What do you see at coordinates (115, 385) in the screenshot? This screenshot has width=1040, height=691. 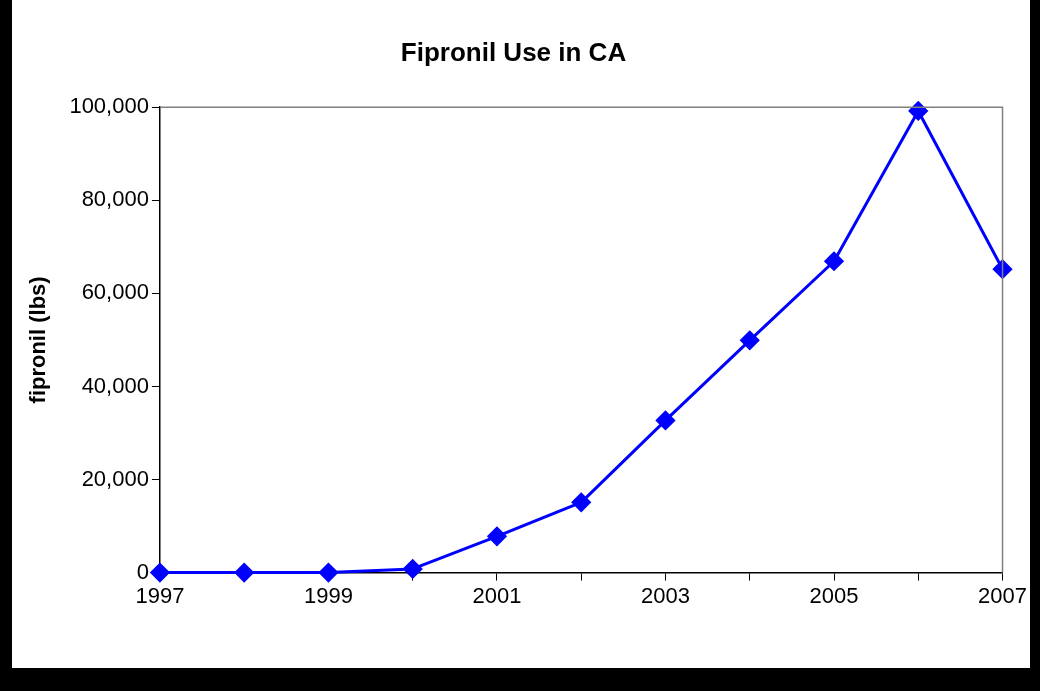 I see `y-tick-label: 40,000` at bounding box center [115, 385].